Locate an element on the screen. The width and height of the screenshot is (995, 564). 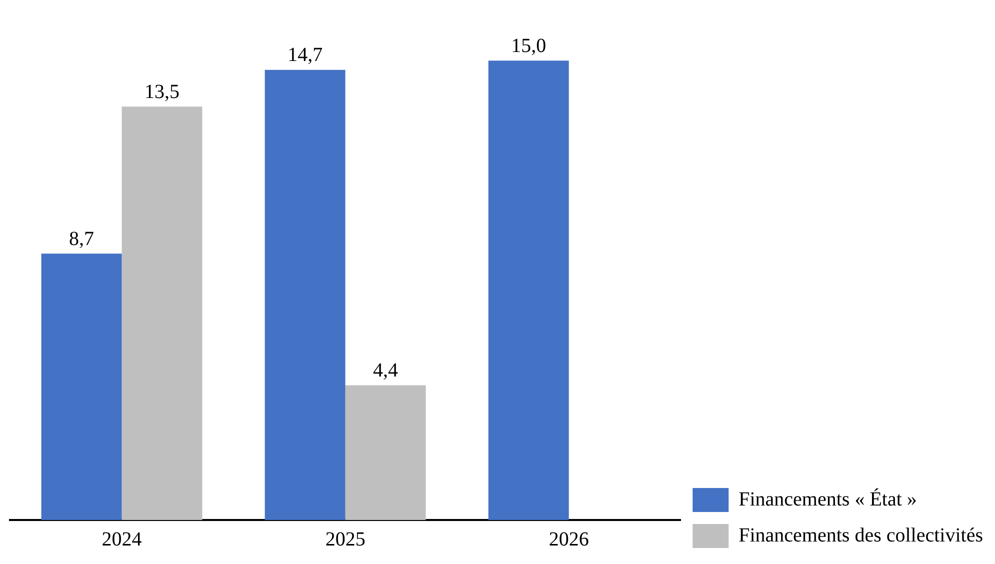
x-tick-label: 2026 is located at coordinates (568, 539).